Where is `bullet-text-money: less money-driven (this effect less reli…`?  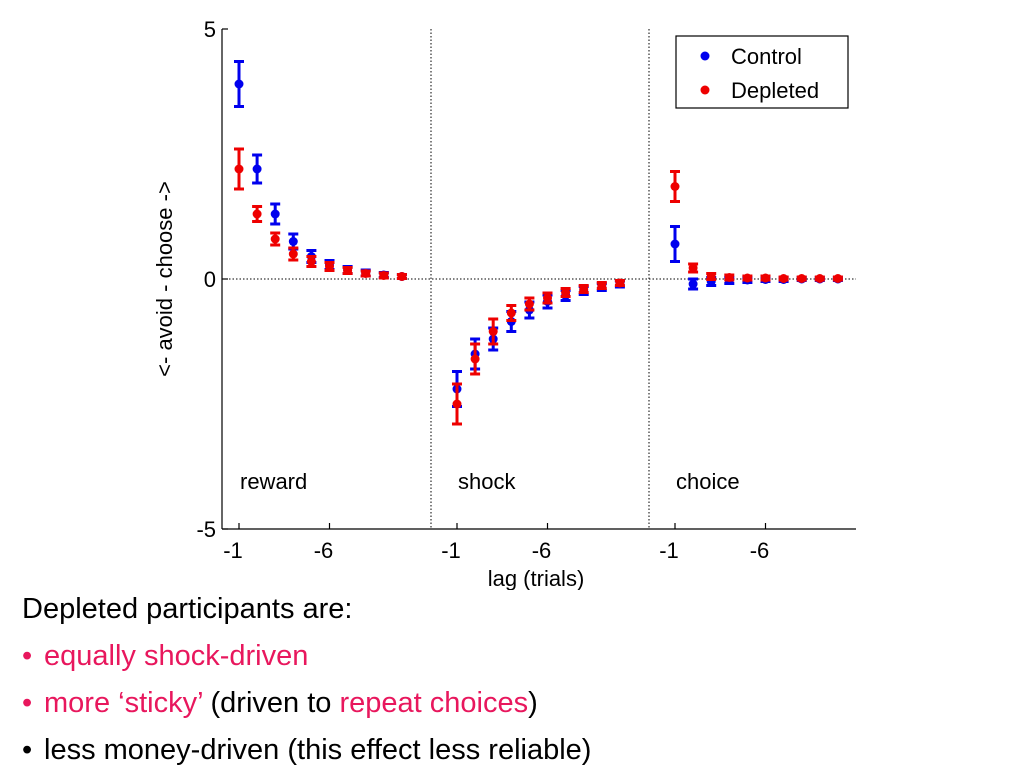 bullet-text-money: less money-driven (this effect less reli… is located at coordinates (318, 750).